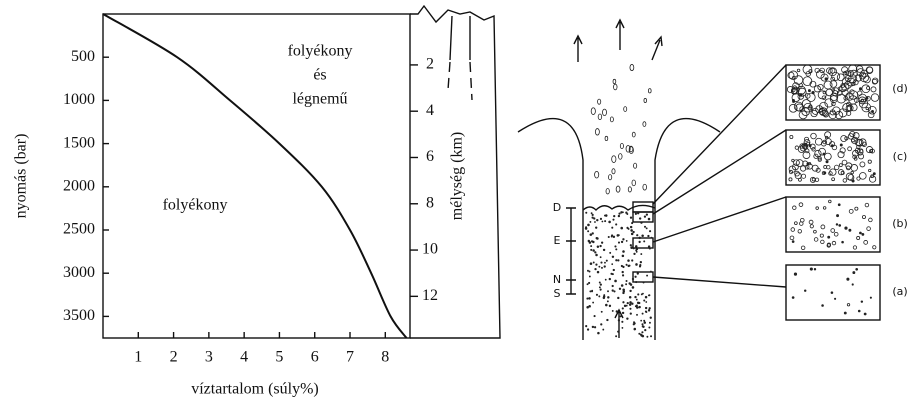 The width and height of the screenshot is (921, 407). Describe the element at coordinates (79, 99) in the screenshot. I see `y-tick-label: 1000` at that location.